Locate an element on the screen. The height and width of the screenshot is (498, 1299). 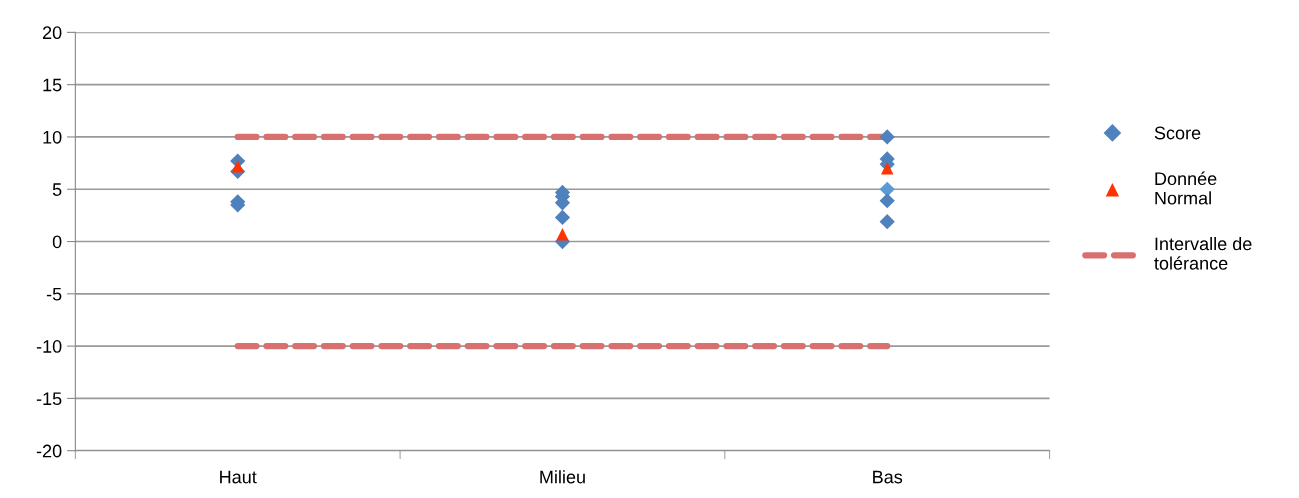
y-tick-label: -20 is located at coordinates (49, 451).